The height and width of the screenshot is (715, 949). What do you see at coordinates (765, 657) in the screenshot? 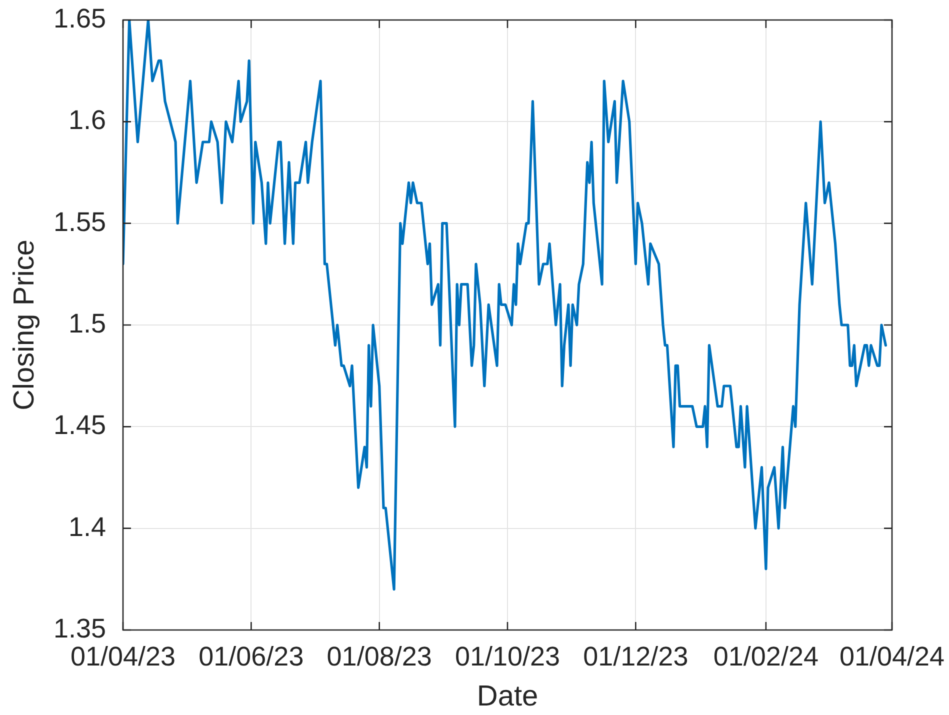
I see `x-tick-label: 01/02/24` at bounding box center [765, 657].